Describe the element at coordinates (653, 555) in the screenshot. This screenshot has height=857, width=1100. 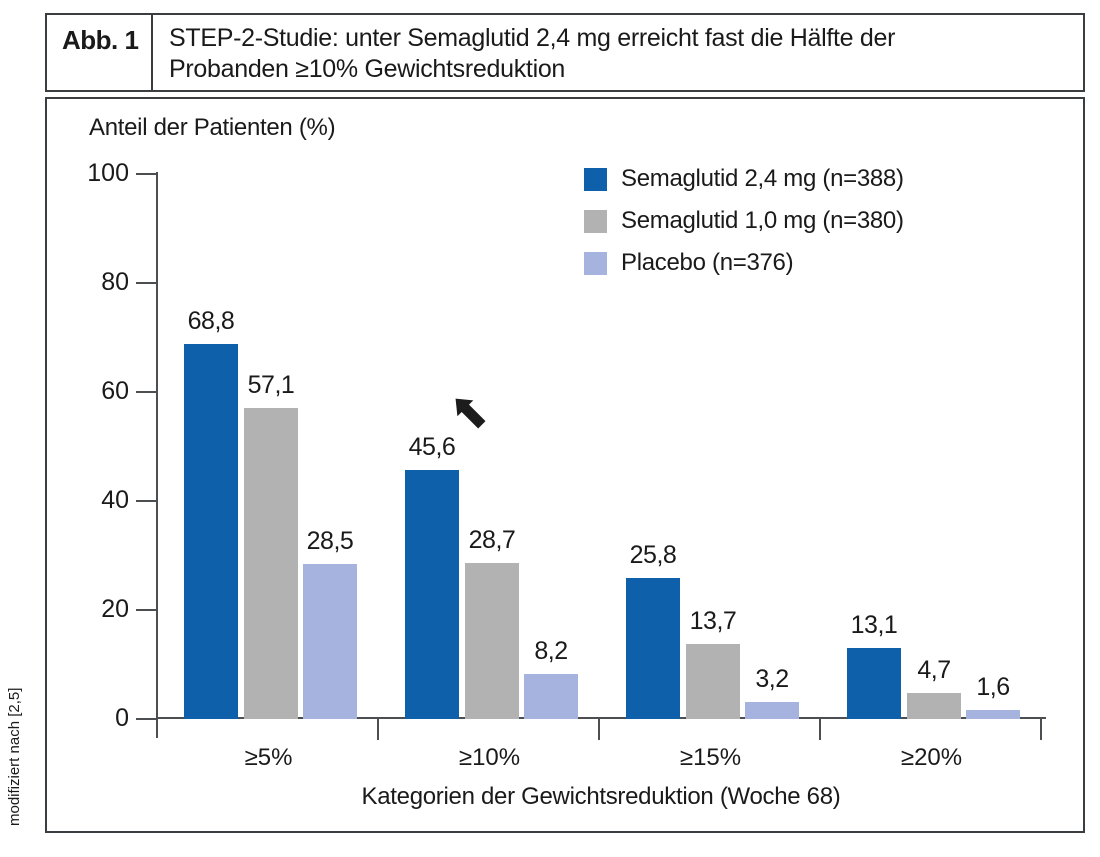
I see `bar-value-label: 25,8` at that location.